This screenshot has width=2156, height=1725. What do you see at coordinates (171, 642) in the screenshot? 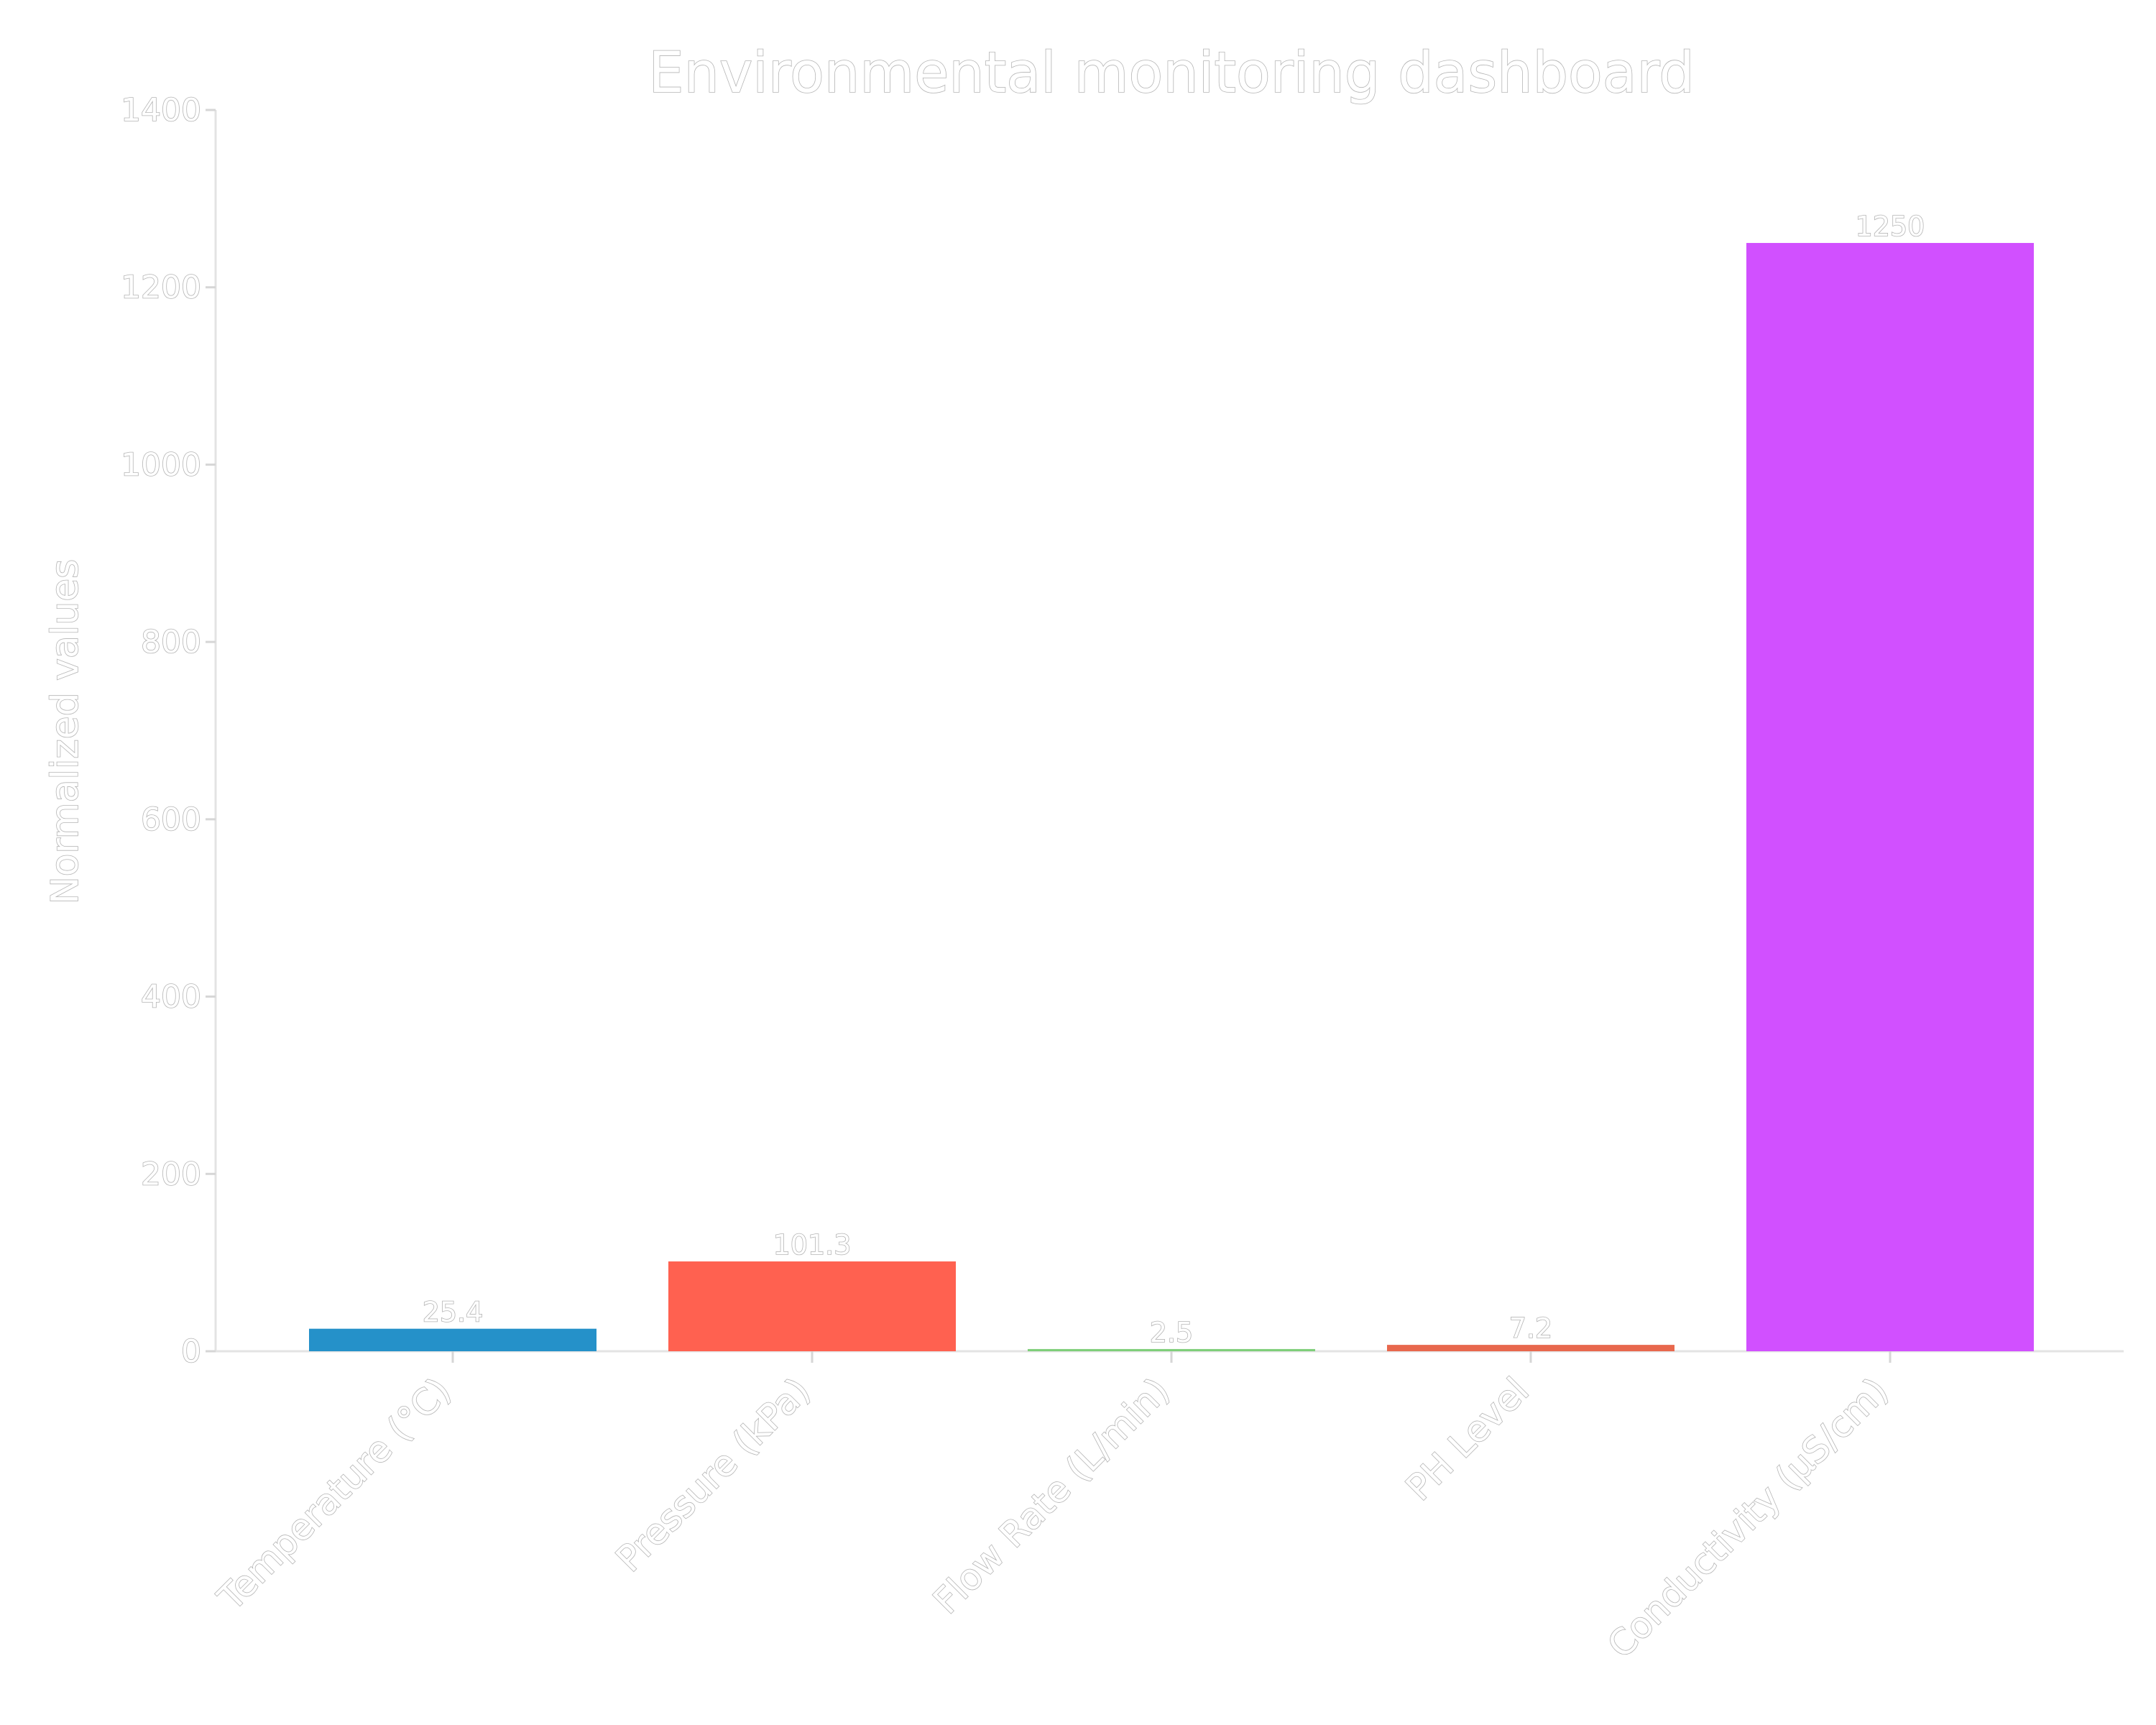
I see `y-tick-label: 800` at bounding box center [171, 642].